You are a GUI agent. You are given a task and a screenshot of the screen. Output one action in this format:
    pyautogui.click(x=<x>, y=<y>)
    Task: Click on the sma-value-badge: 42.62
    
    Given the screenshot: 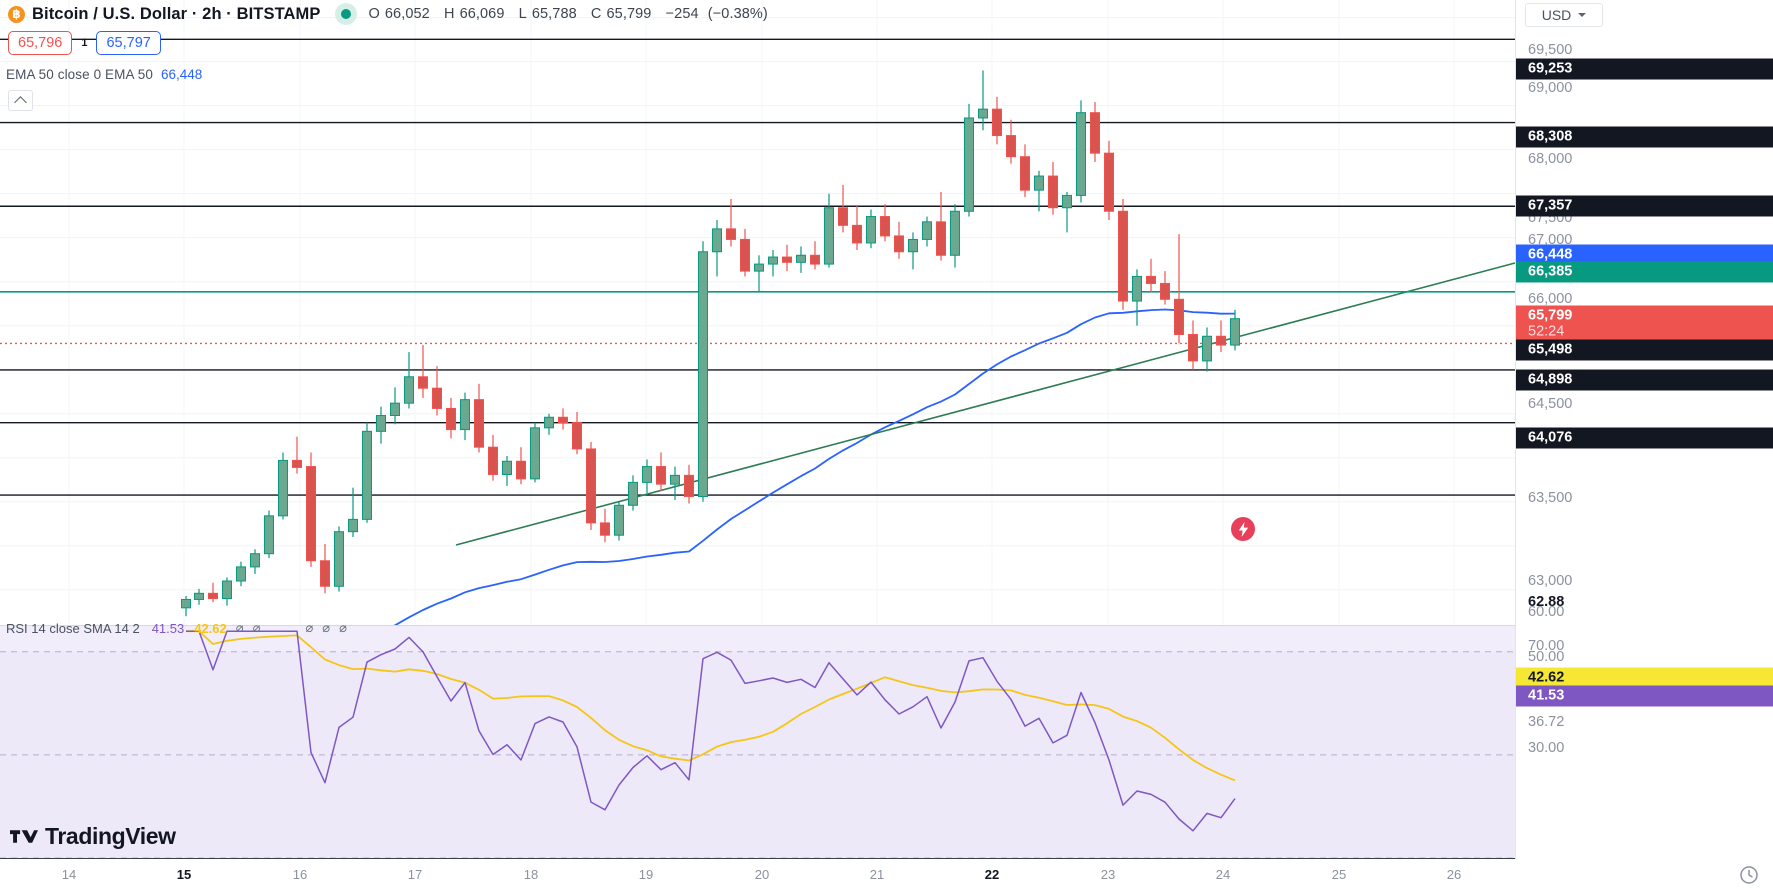 What is the action you would take?
    pyautogui.click(x=1644, y=678)
    